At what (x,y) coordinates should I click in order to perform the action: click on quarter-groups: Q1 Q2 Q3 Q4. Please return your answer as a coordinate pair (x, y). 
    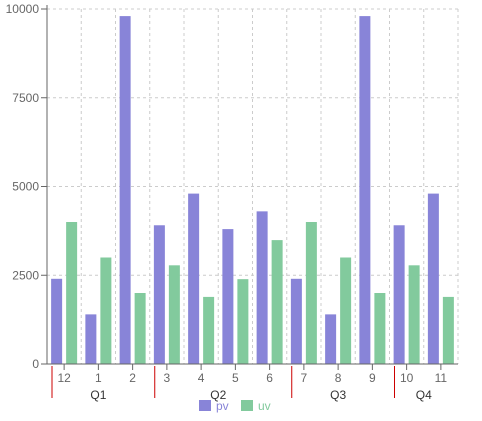
    Looking at the image, I should click on (241, 384).